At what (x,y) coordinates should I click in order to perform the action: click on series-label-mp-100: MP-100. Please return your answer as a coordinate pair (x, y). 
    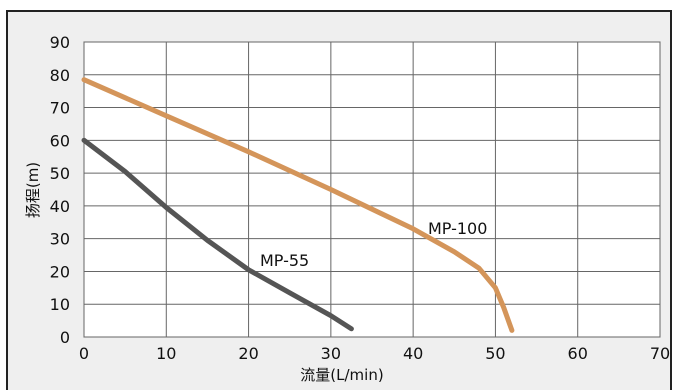
    Looking at the image, I should click on (457, 228).